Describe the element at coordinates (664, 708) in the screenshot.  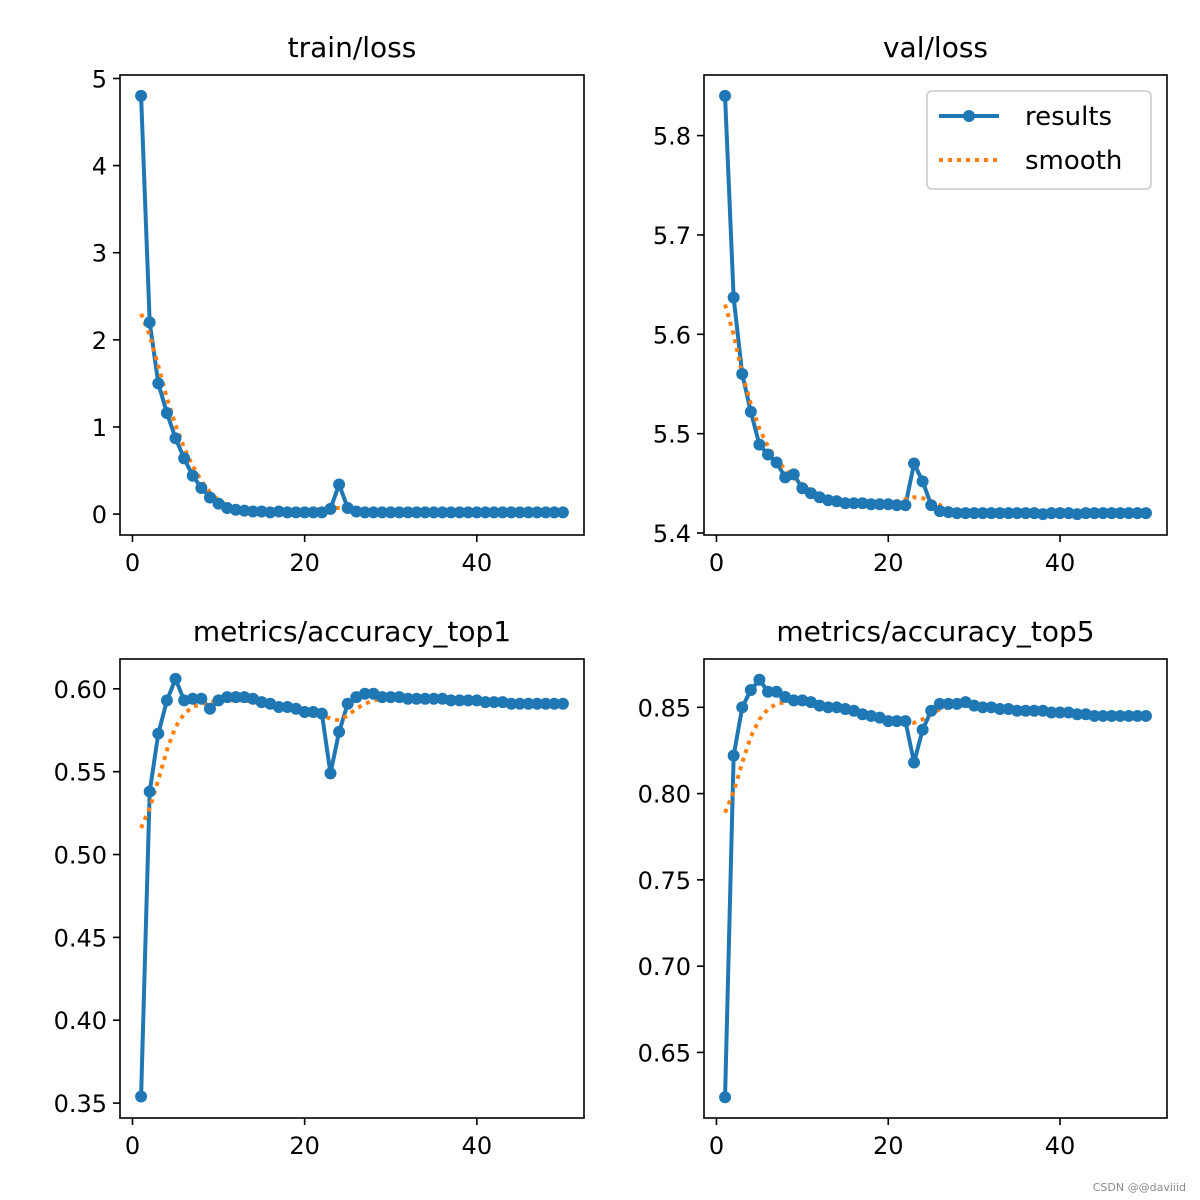
I see `y-tick-label: 0.85` at that location.